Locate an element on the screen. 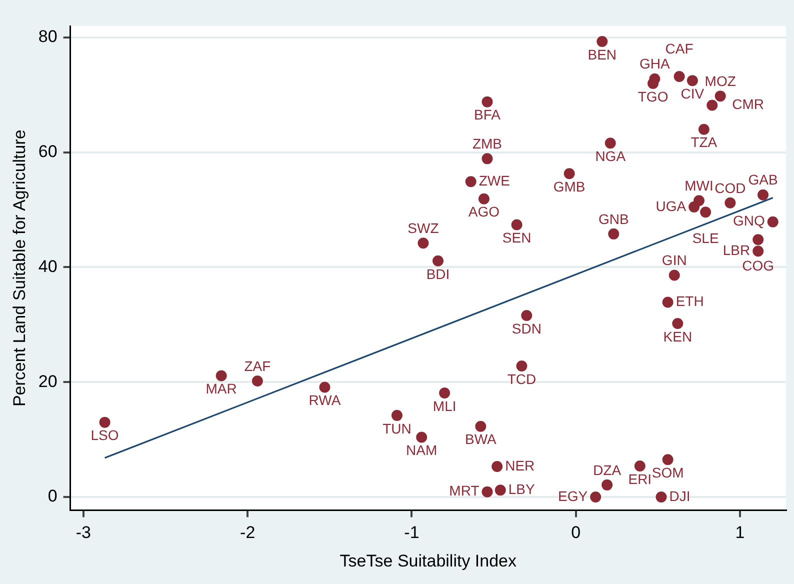  y-tick-label: 80 is located at coordinates (48, 36).